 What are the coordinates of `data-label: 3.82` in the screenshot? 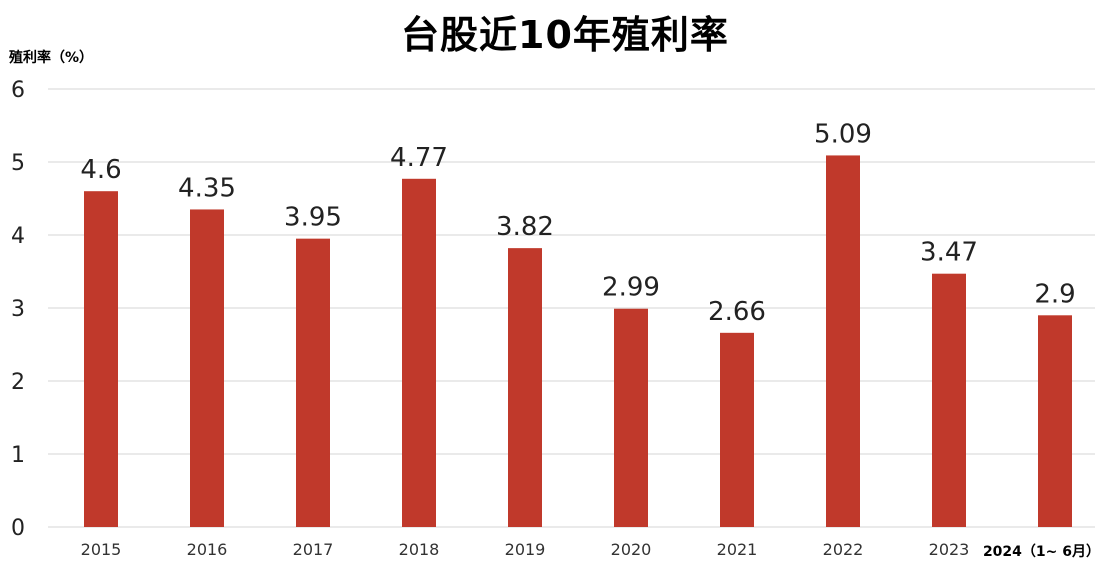 It's located at (525, 227).